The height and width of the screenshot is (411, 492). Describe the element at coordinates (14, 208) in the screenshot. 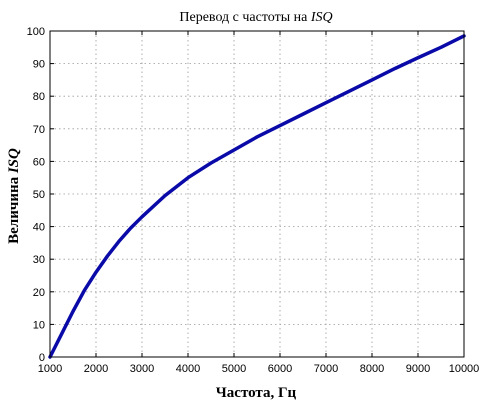

I see `y-axis-label-text: Величина` at that location.